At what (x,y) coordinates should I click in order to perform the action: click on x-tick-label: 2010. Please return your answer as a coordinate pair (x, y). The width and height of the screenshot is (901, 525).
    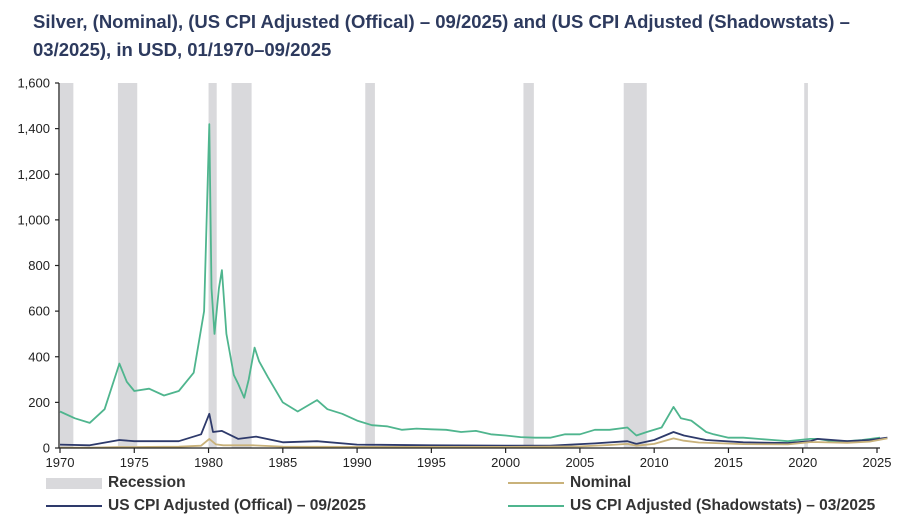
    Looking at the image, I should click on (654, 462).